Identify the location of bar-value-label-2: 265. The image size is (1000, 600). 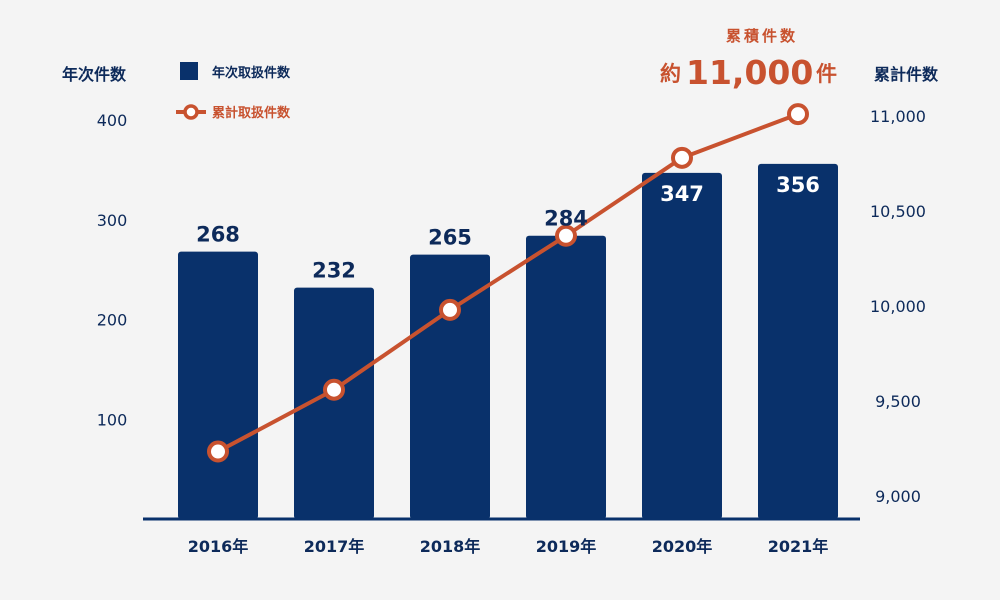
(450, 238).